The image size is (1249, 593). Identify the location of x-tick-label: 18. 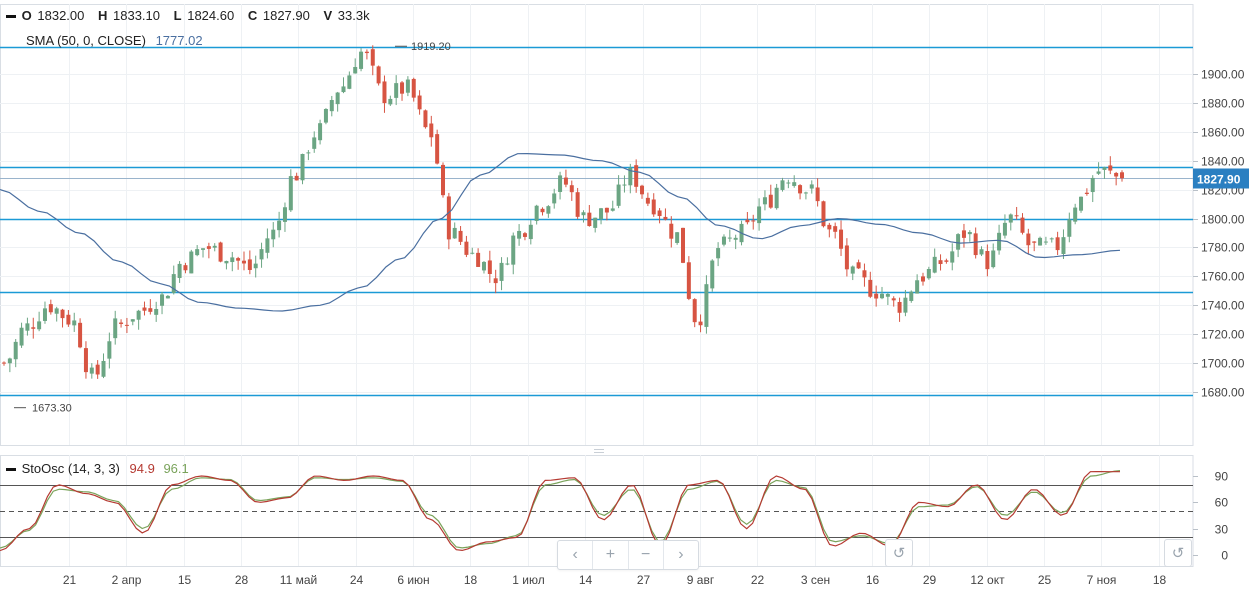
(471, 580).